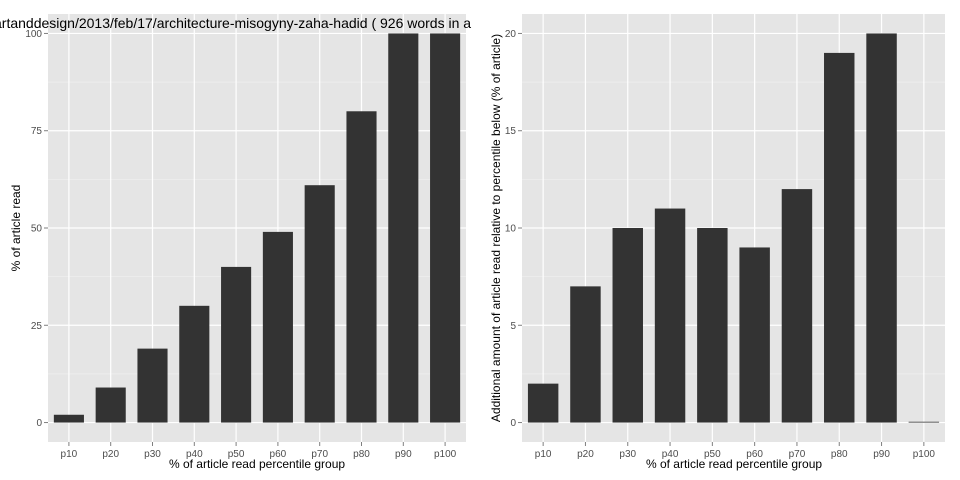  Describe the element at coordinates (33, 34) in the screenshot. I see `y-tick-label: 100` at that location.